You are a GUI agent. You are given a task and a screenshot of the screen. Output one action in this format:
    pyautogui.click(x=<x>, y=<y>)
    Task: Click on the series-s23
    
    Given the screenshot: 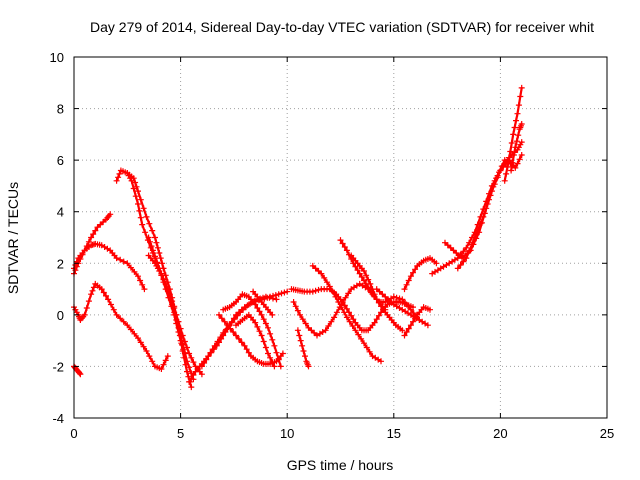 What is the action you would take?
    pyautogui.click(x=420, y=274)
    